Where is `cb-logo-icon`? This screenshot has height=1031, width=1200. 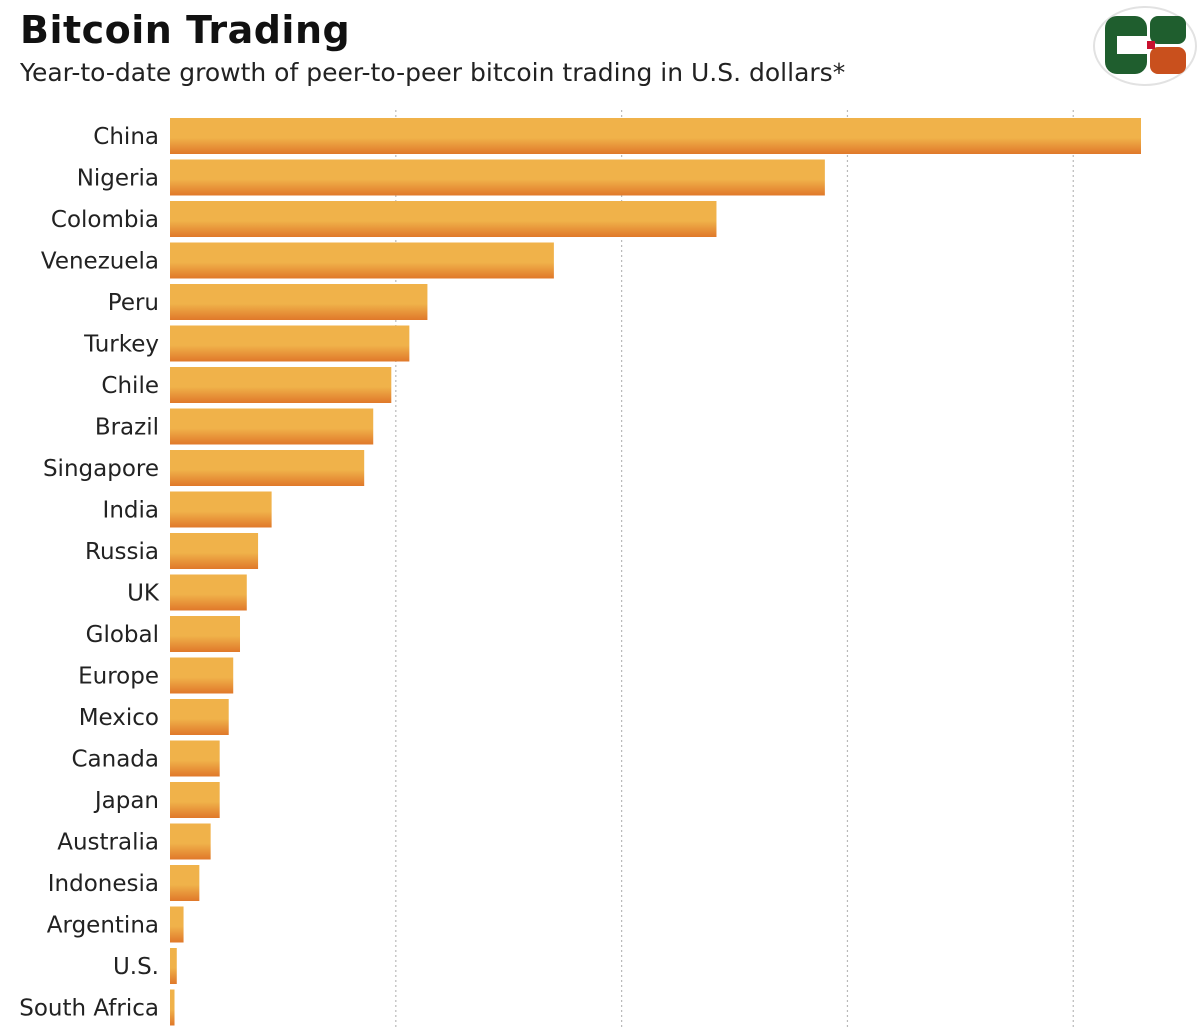 cb-logo-icon is located at coordinates (1145, 46).